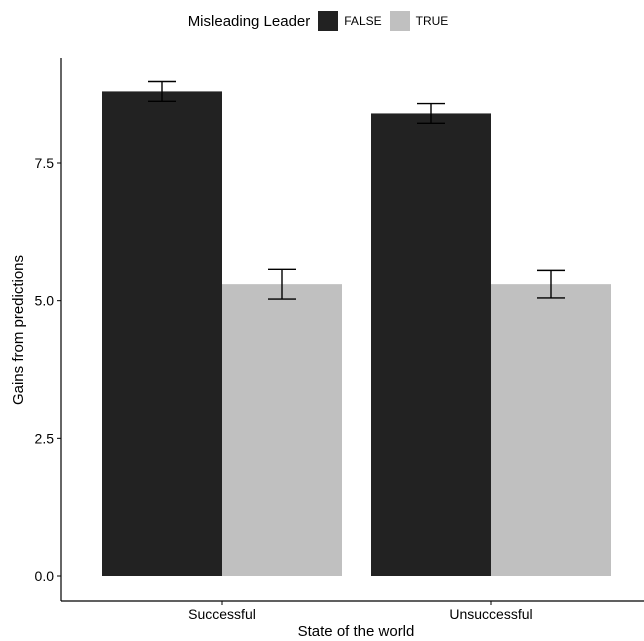 The width and height of the screenshot is (644, 641). What do you see at coordinates (399, 21) in the screenshot?
I see `legend-key-true` at bounding box center [399, 21].